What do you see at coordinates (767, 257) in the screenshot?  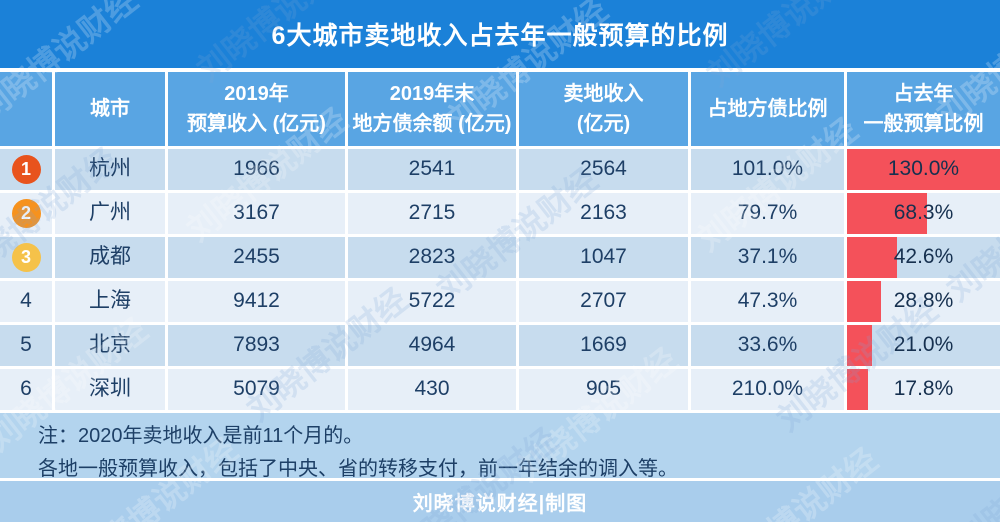 I see `debt-ratio-cell: 37.1%` at bounding box center [767, 257].